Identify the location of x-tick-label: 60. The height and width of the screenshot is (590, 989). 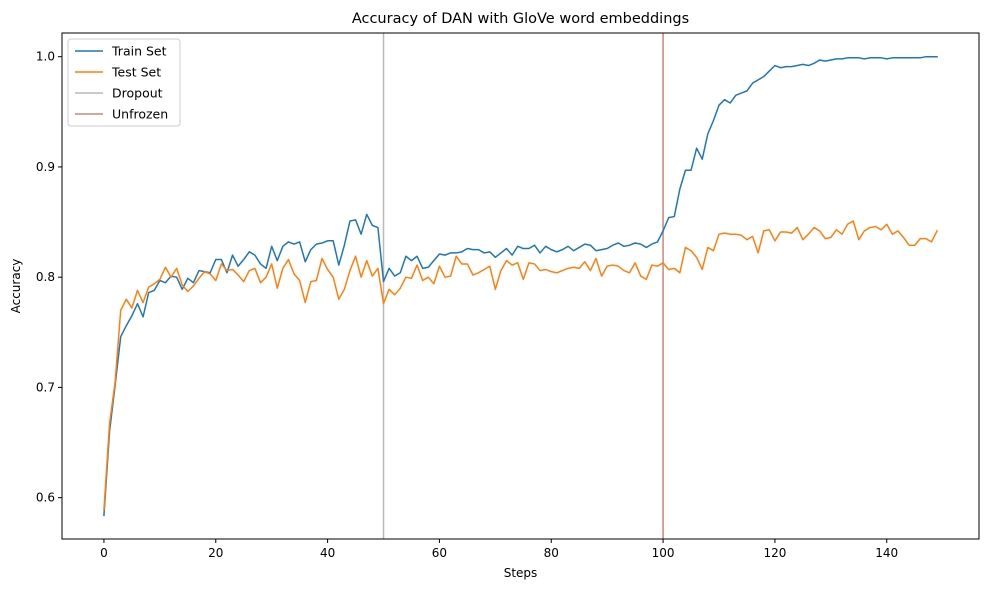
(439, 553).